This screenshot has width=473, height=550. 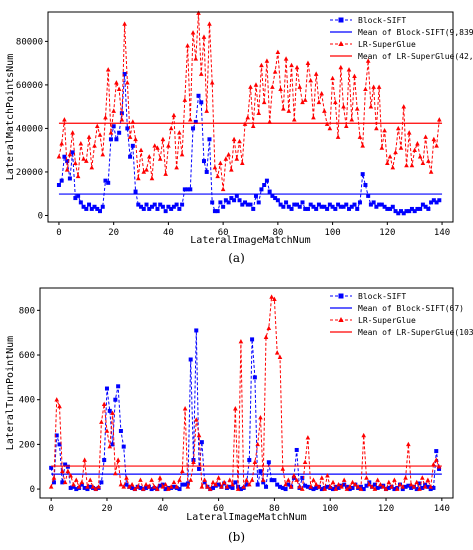 I want to click on y-tick-label: 0, so click(x=32, y=490).